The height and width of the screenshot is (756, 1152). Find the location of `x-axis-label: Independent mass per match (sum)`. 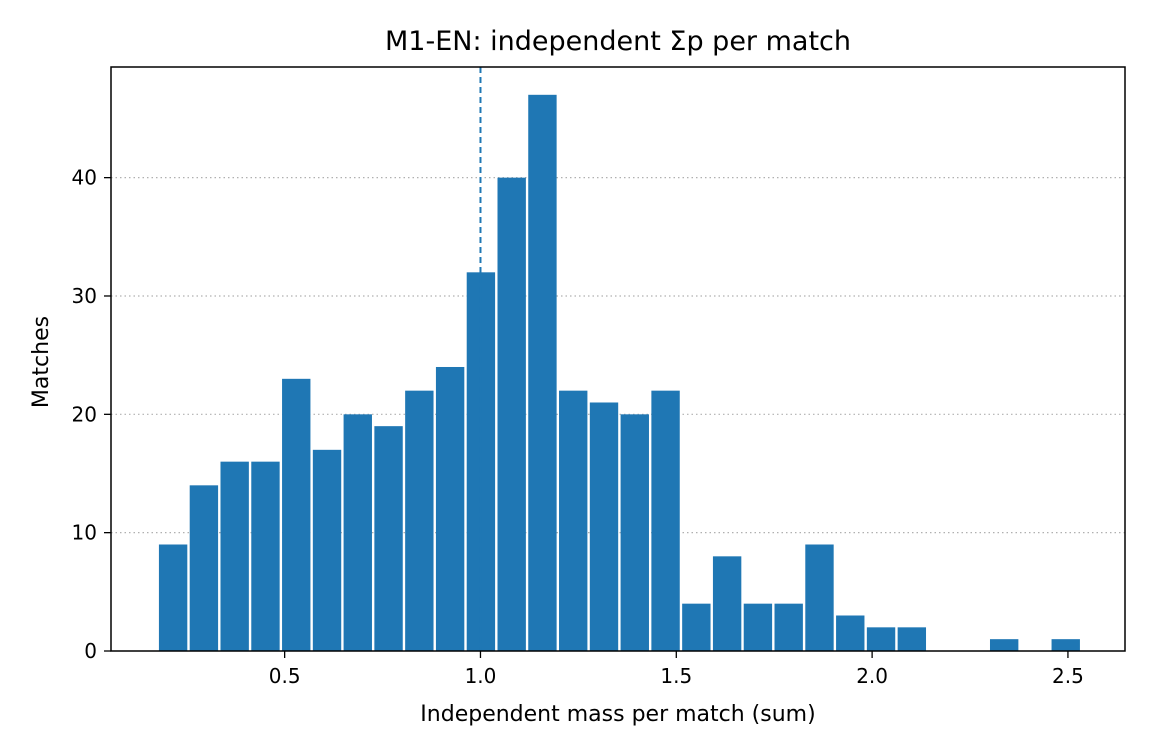

x-axis-label: Independent mass per match (sum) is located at coordinates (617, 714).